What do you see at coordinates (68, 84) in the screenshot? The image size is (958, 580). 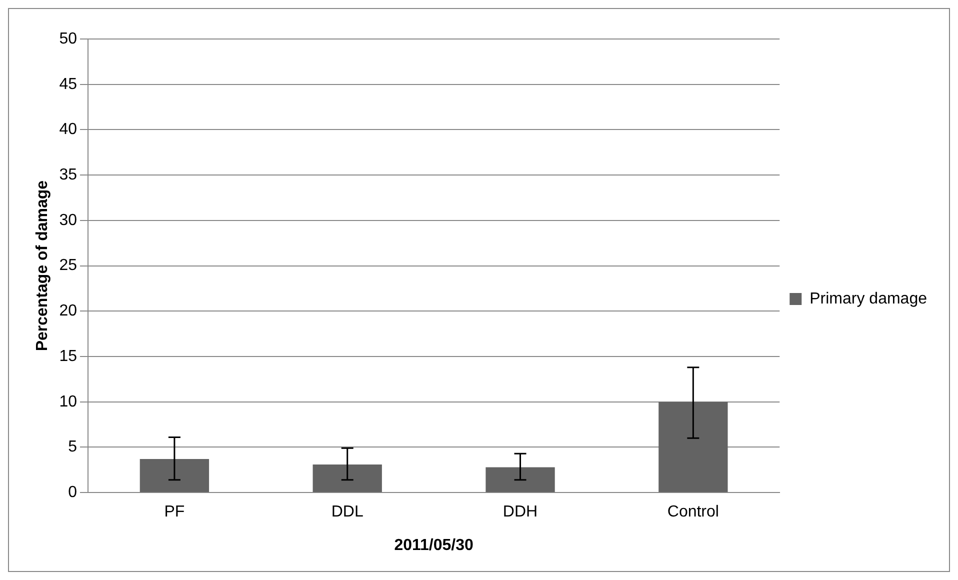 I see `y-tick-label: 45` at bounding box center [68, 84].